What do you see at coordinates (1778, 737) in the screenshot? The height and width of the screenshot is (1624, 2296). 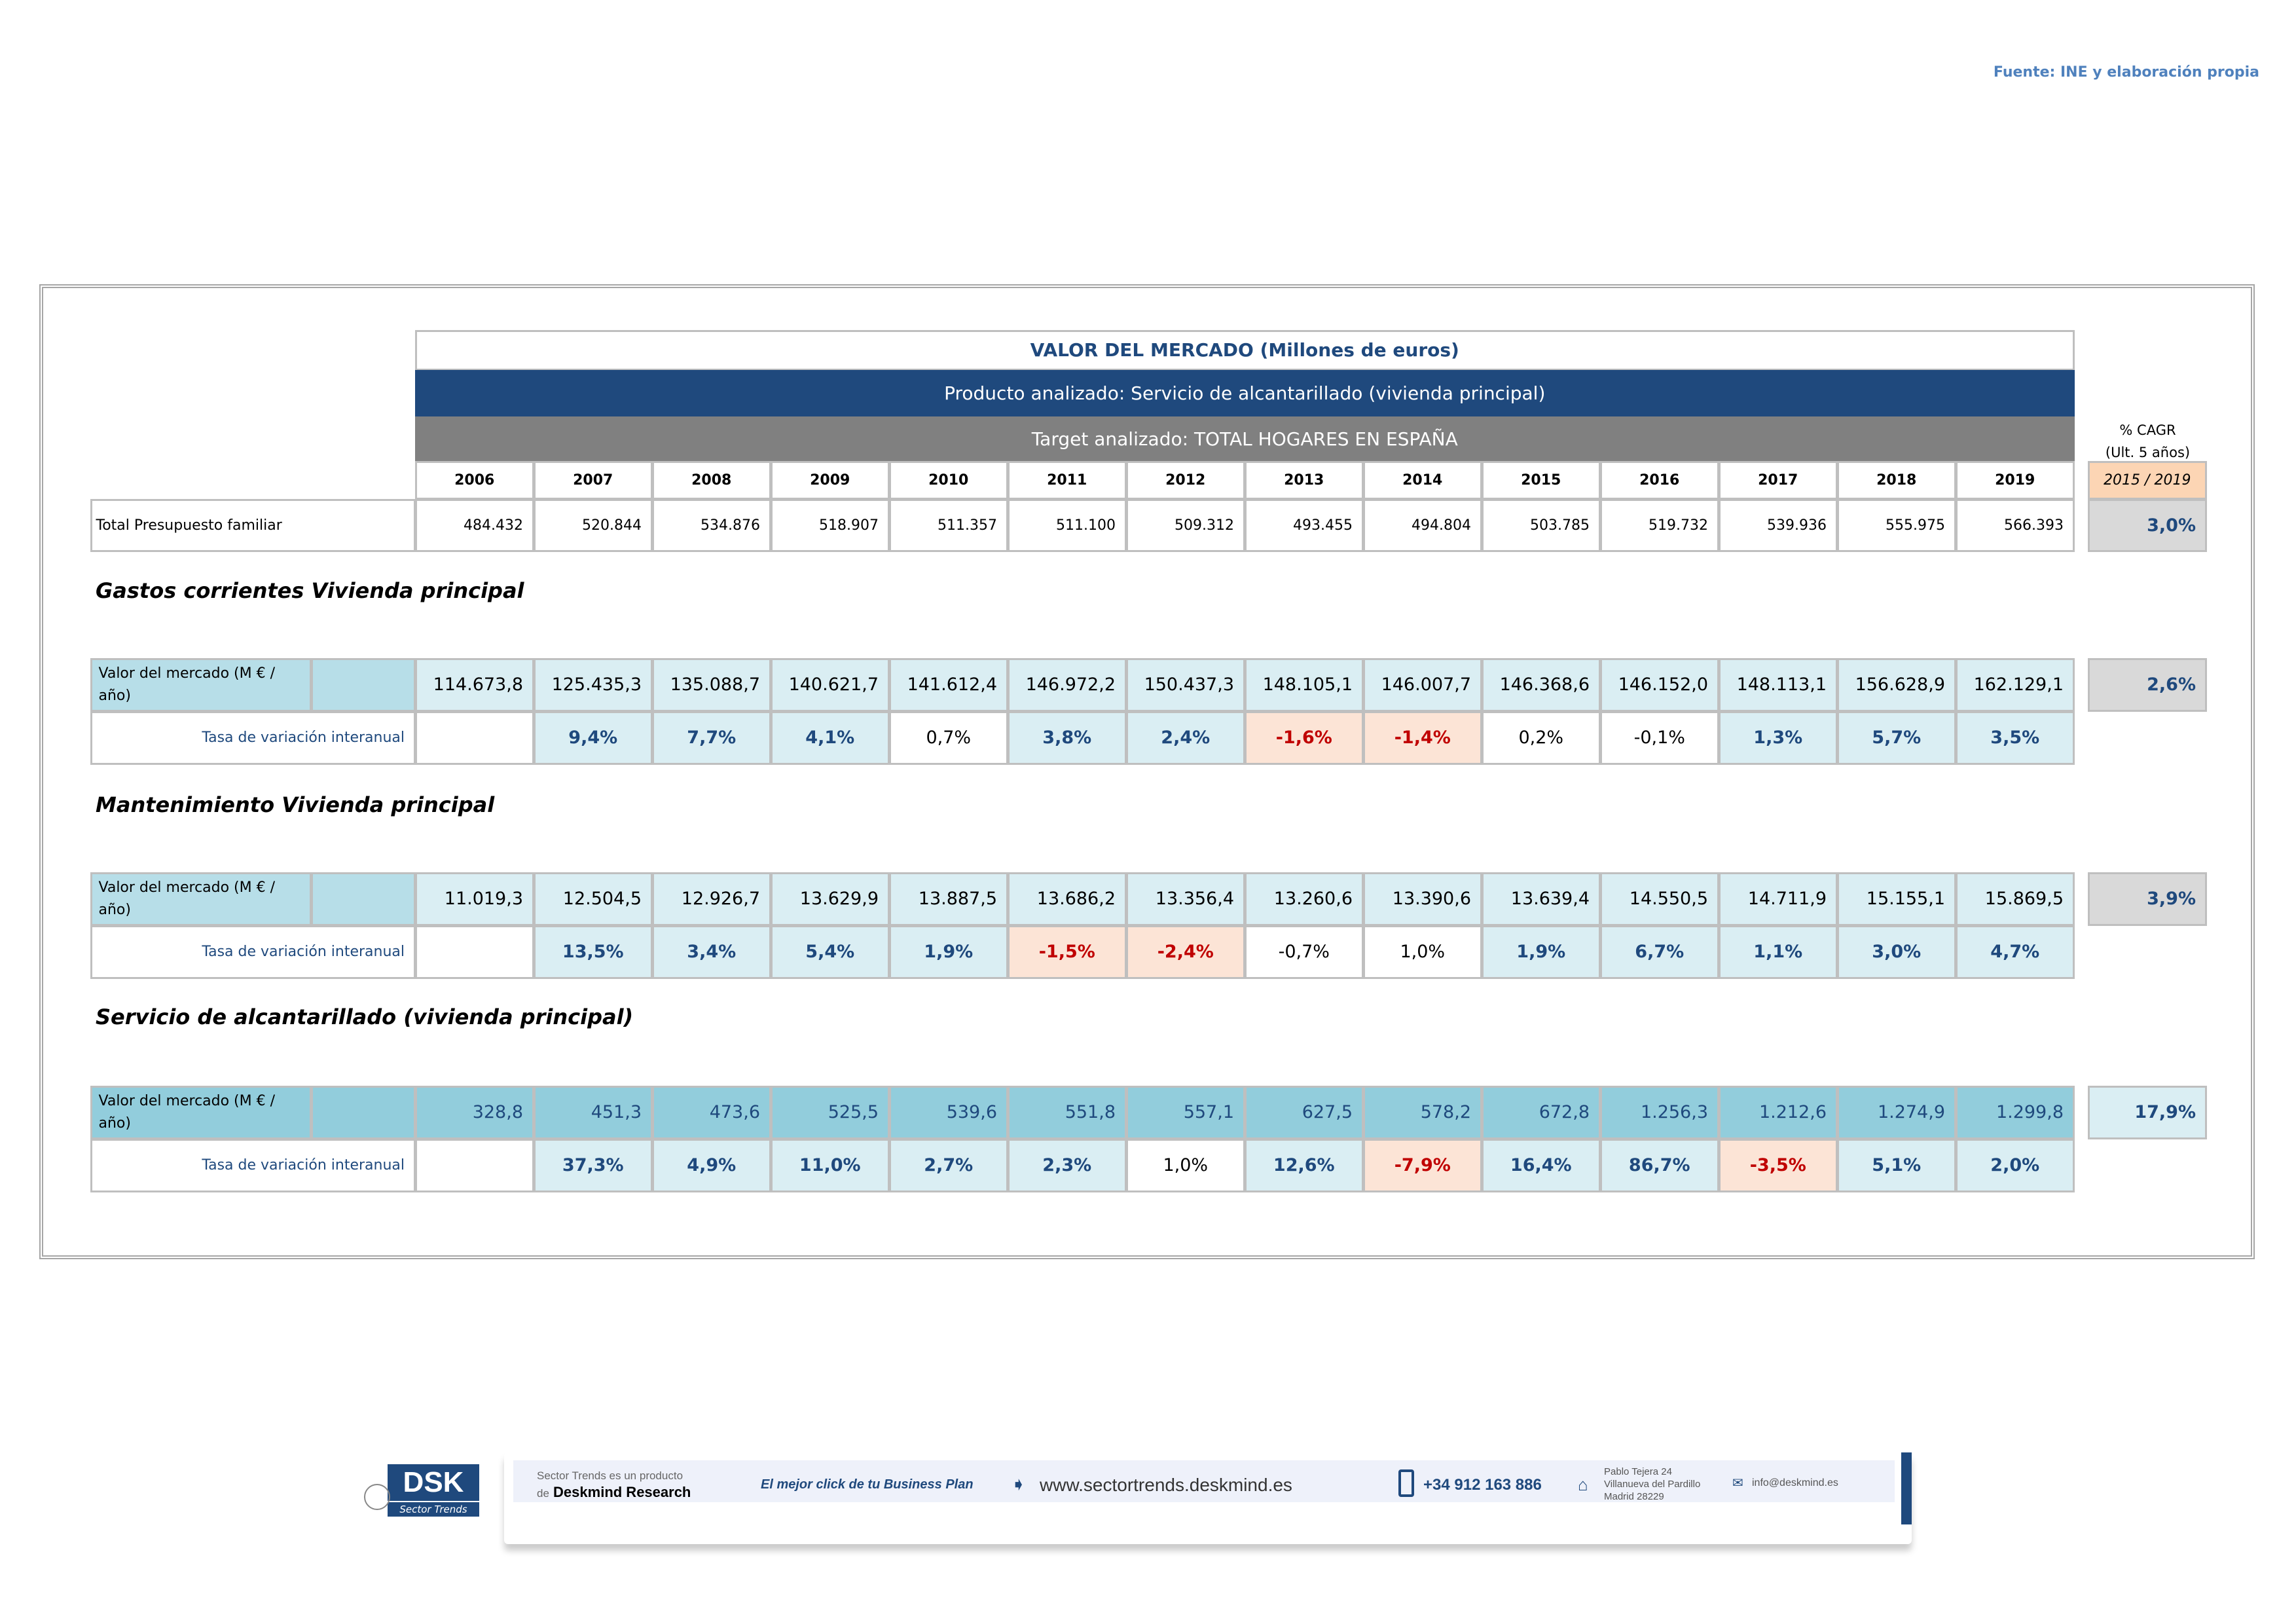 I see `rate-value: 1,3%` at bounding box center [1778, 737].